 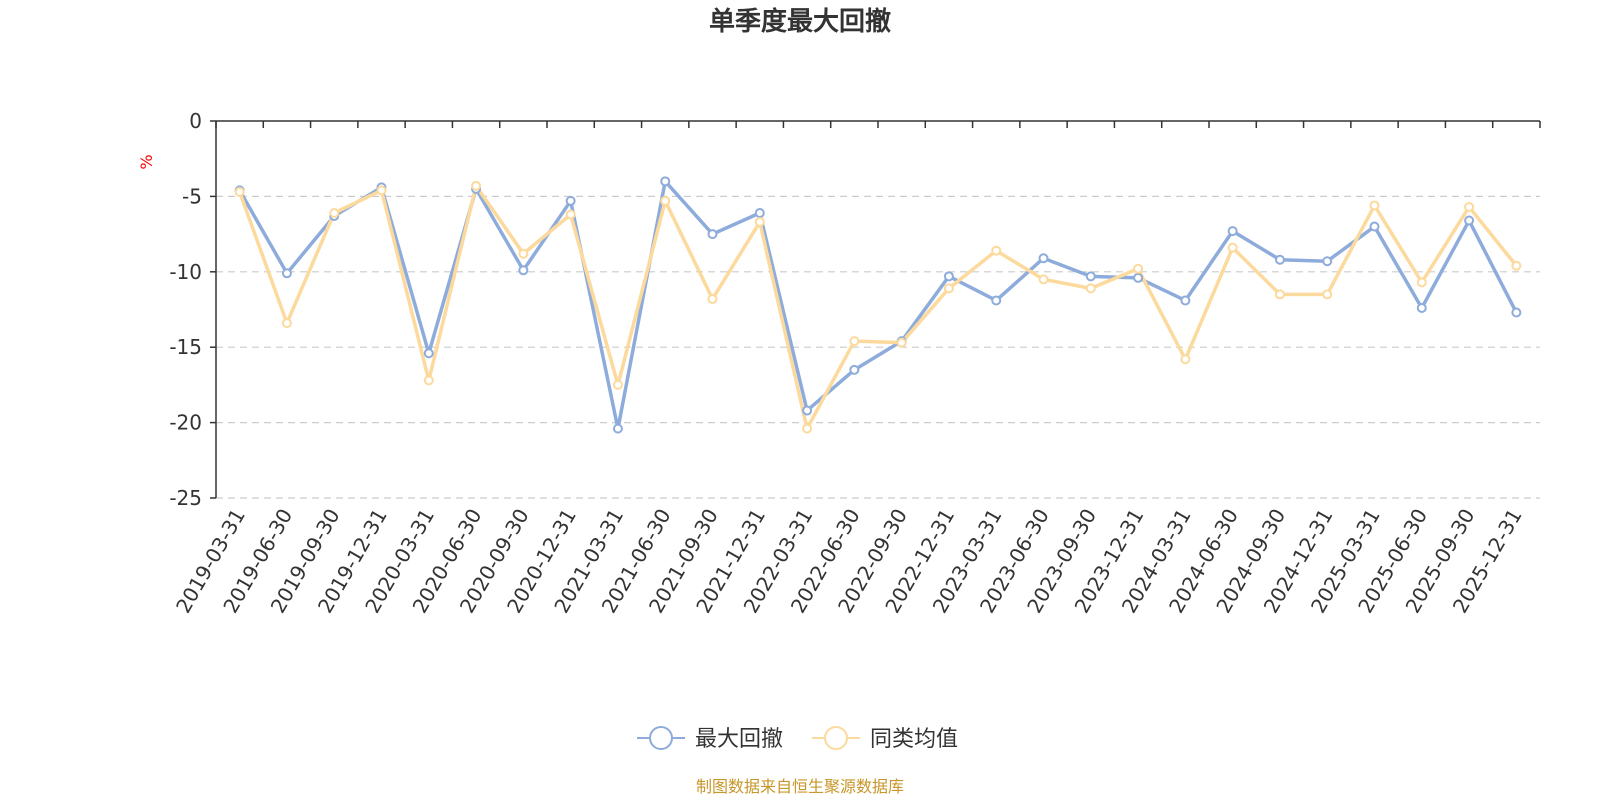 I want to click on legend-item: 最大回撤, so click(x=710, y=739).